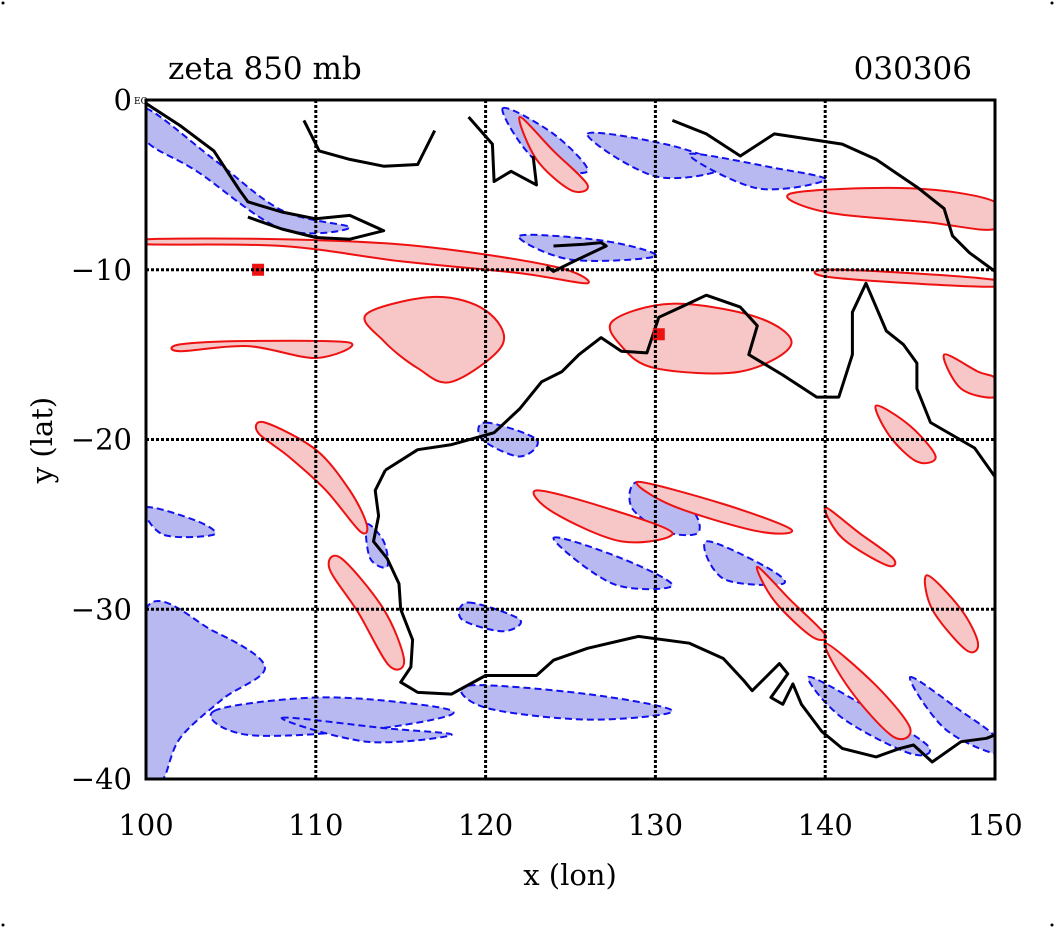  I want to click on chart-title: zeta 850 mb, so click(265, 69).